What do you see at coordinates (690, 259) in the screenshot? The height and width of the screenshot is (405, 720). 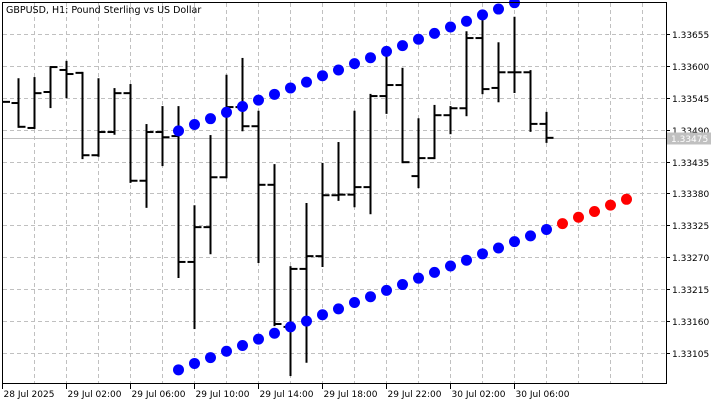 I see `y-tick-label: 1.33270` at bounding box center [690, 259].